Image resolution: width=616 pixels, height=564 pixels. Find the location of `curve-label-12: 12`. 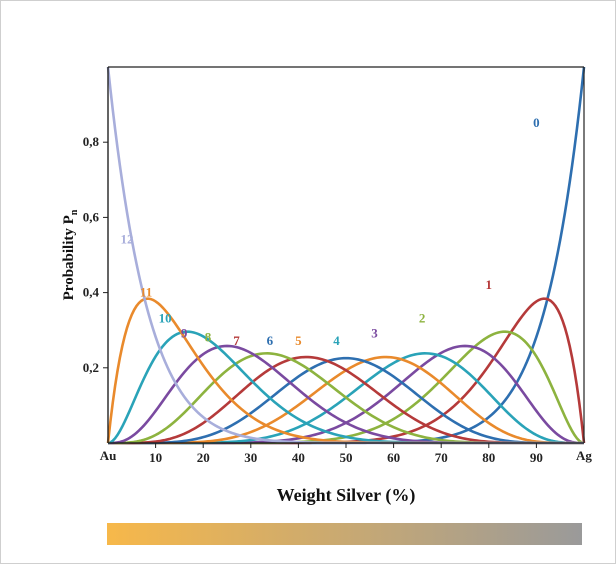

curve-label-12: 12 is located at coordinates (127, 239).